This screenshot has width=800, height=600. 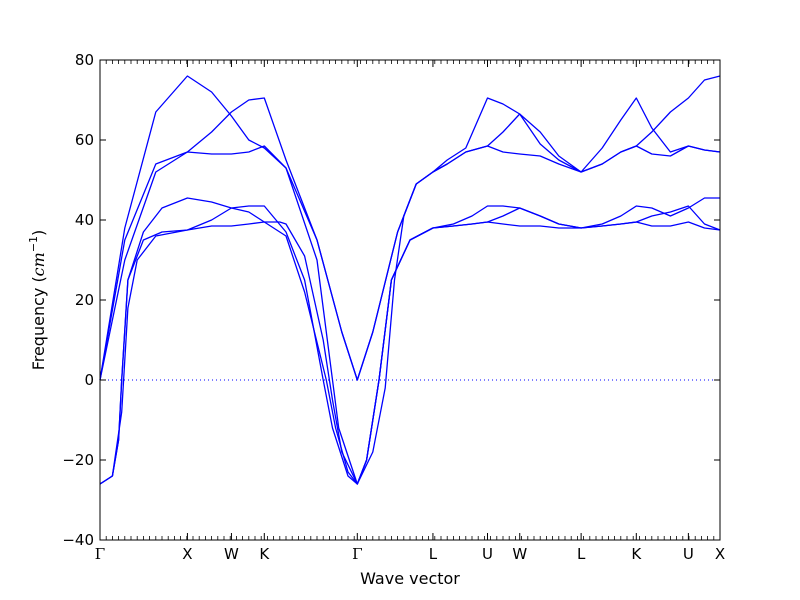 I want to click on y-axis-label-unit: cm, so click(x=38, y=264).